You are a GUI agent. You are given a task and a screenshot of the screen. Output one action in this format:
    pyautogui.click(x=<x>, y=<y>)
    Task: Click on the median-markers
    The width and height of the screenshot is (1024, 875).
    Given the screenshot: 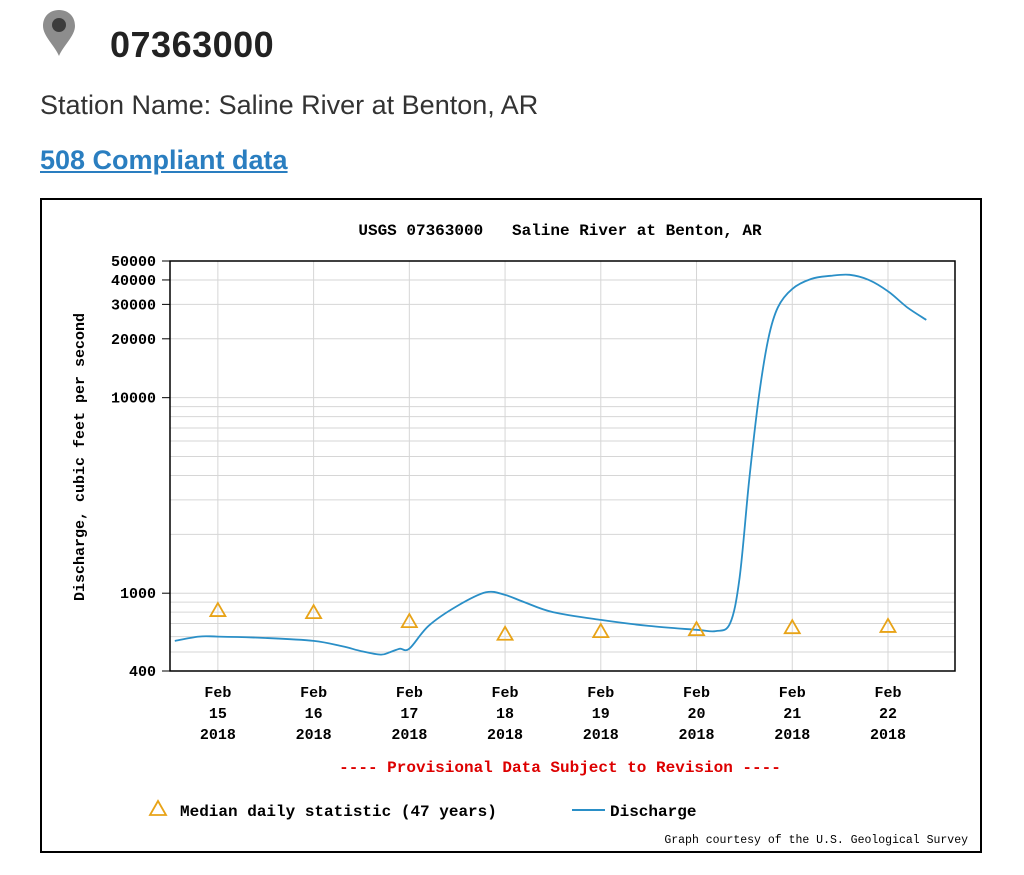 What is the action you would take?
    pyautogui.click(x=553, y=621)
    